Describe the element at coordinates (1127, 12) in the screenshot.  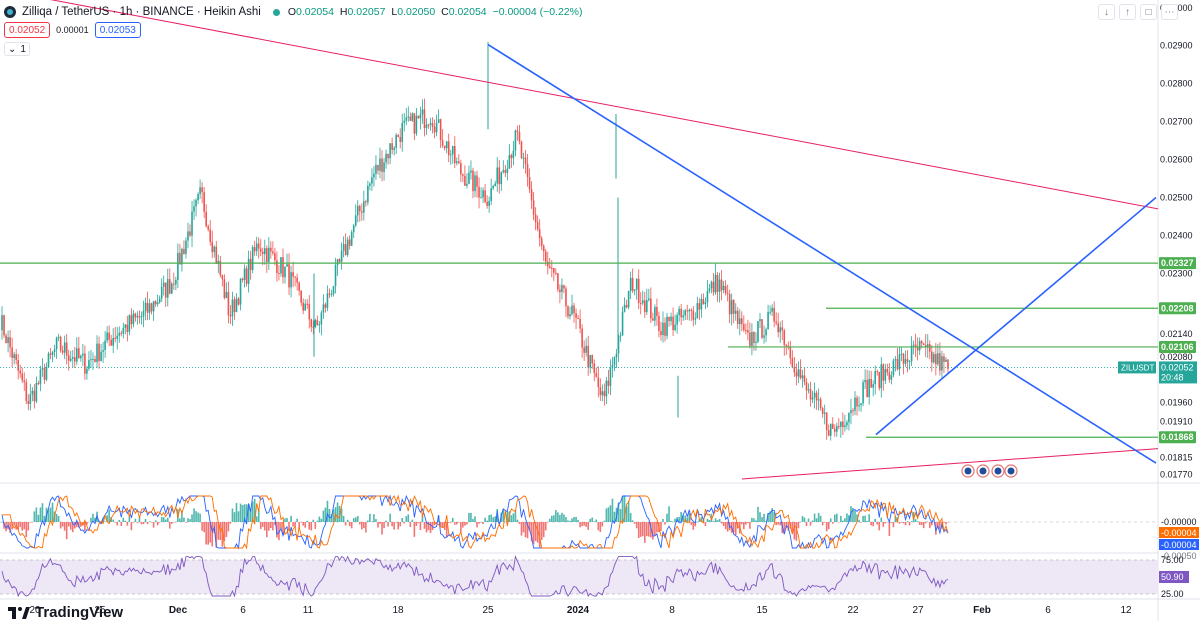
I see `arrow-up-icon: ↑` at that location.